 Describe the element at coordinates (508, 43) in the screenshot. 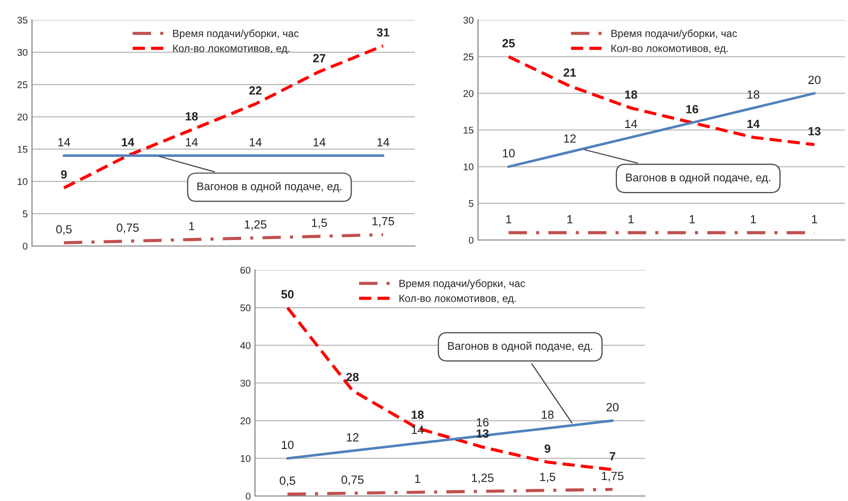

I see `data-label: 25` at that location.